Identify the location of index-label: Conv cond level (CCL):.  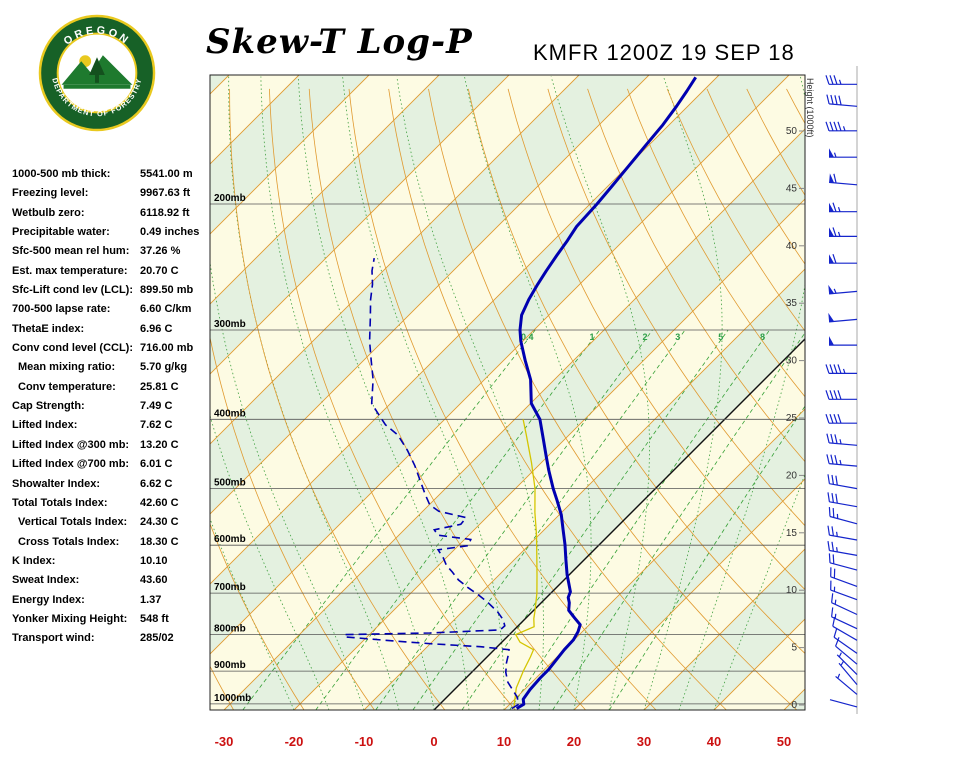
(73, 348).